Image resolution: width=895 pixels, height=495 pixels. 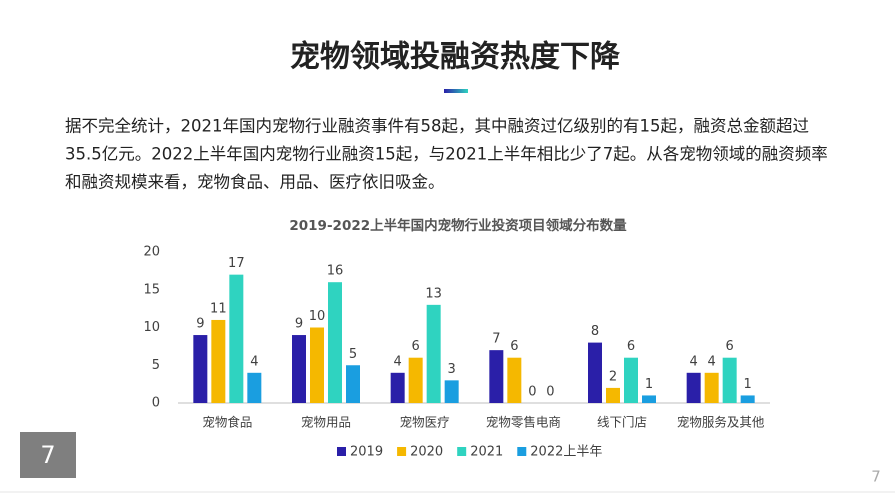 I want to click on x-tick-label: 宠物零售电商, so click(x=523, y=422).